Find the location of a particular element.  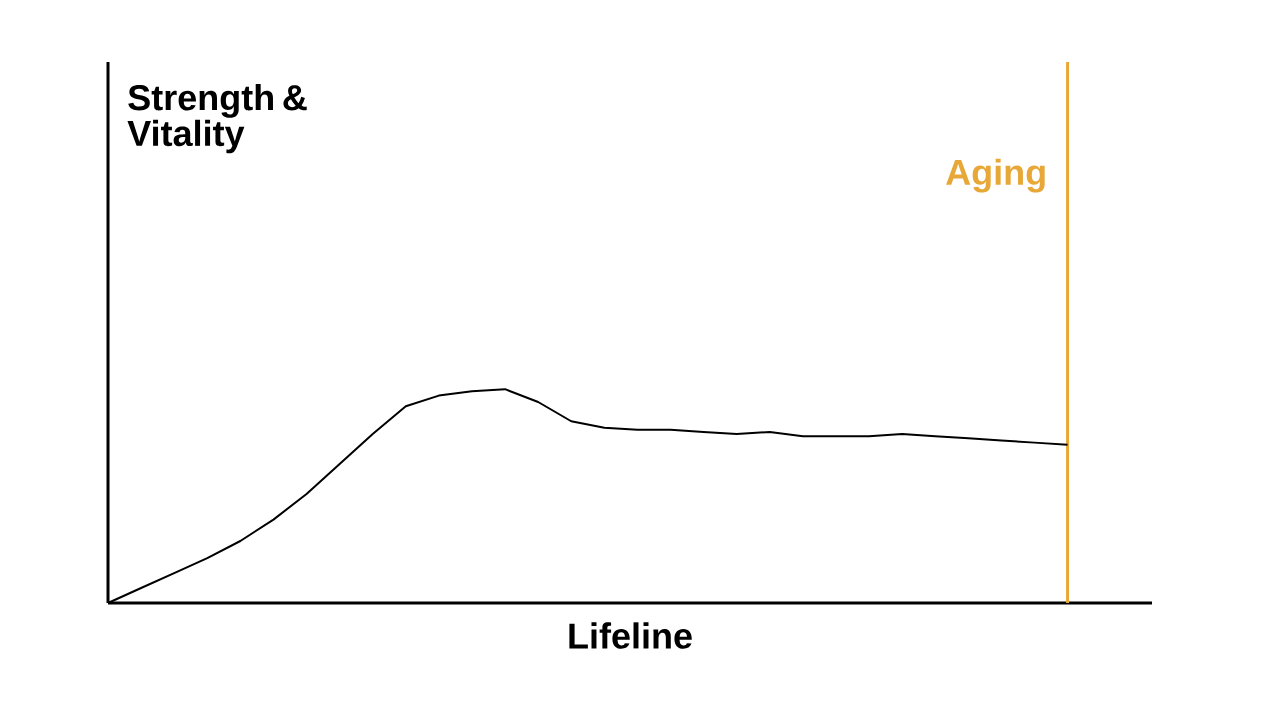

text: Aging is located at coordinates (995, 175).